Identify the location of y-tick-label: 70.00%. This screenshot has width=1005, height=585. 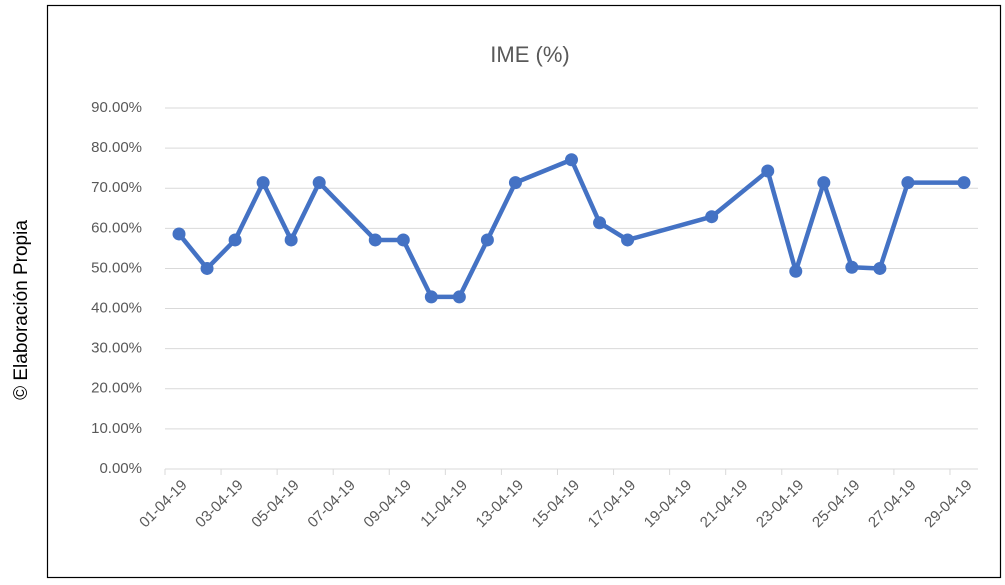
(116, 187).